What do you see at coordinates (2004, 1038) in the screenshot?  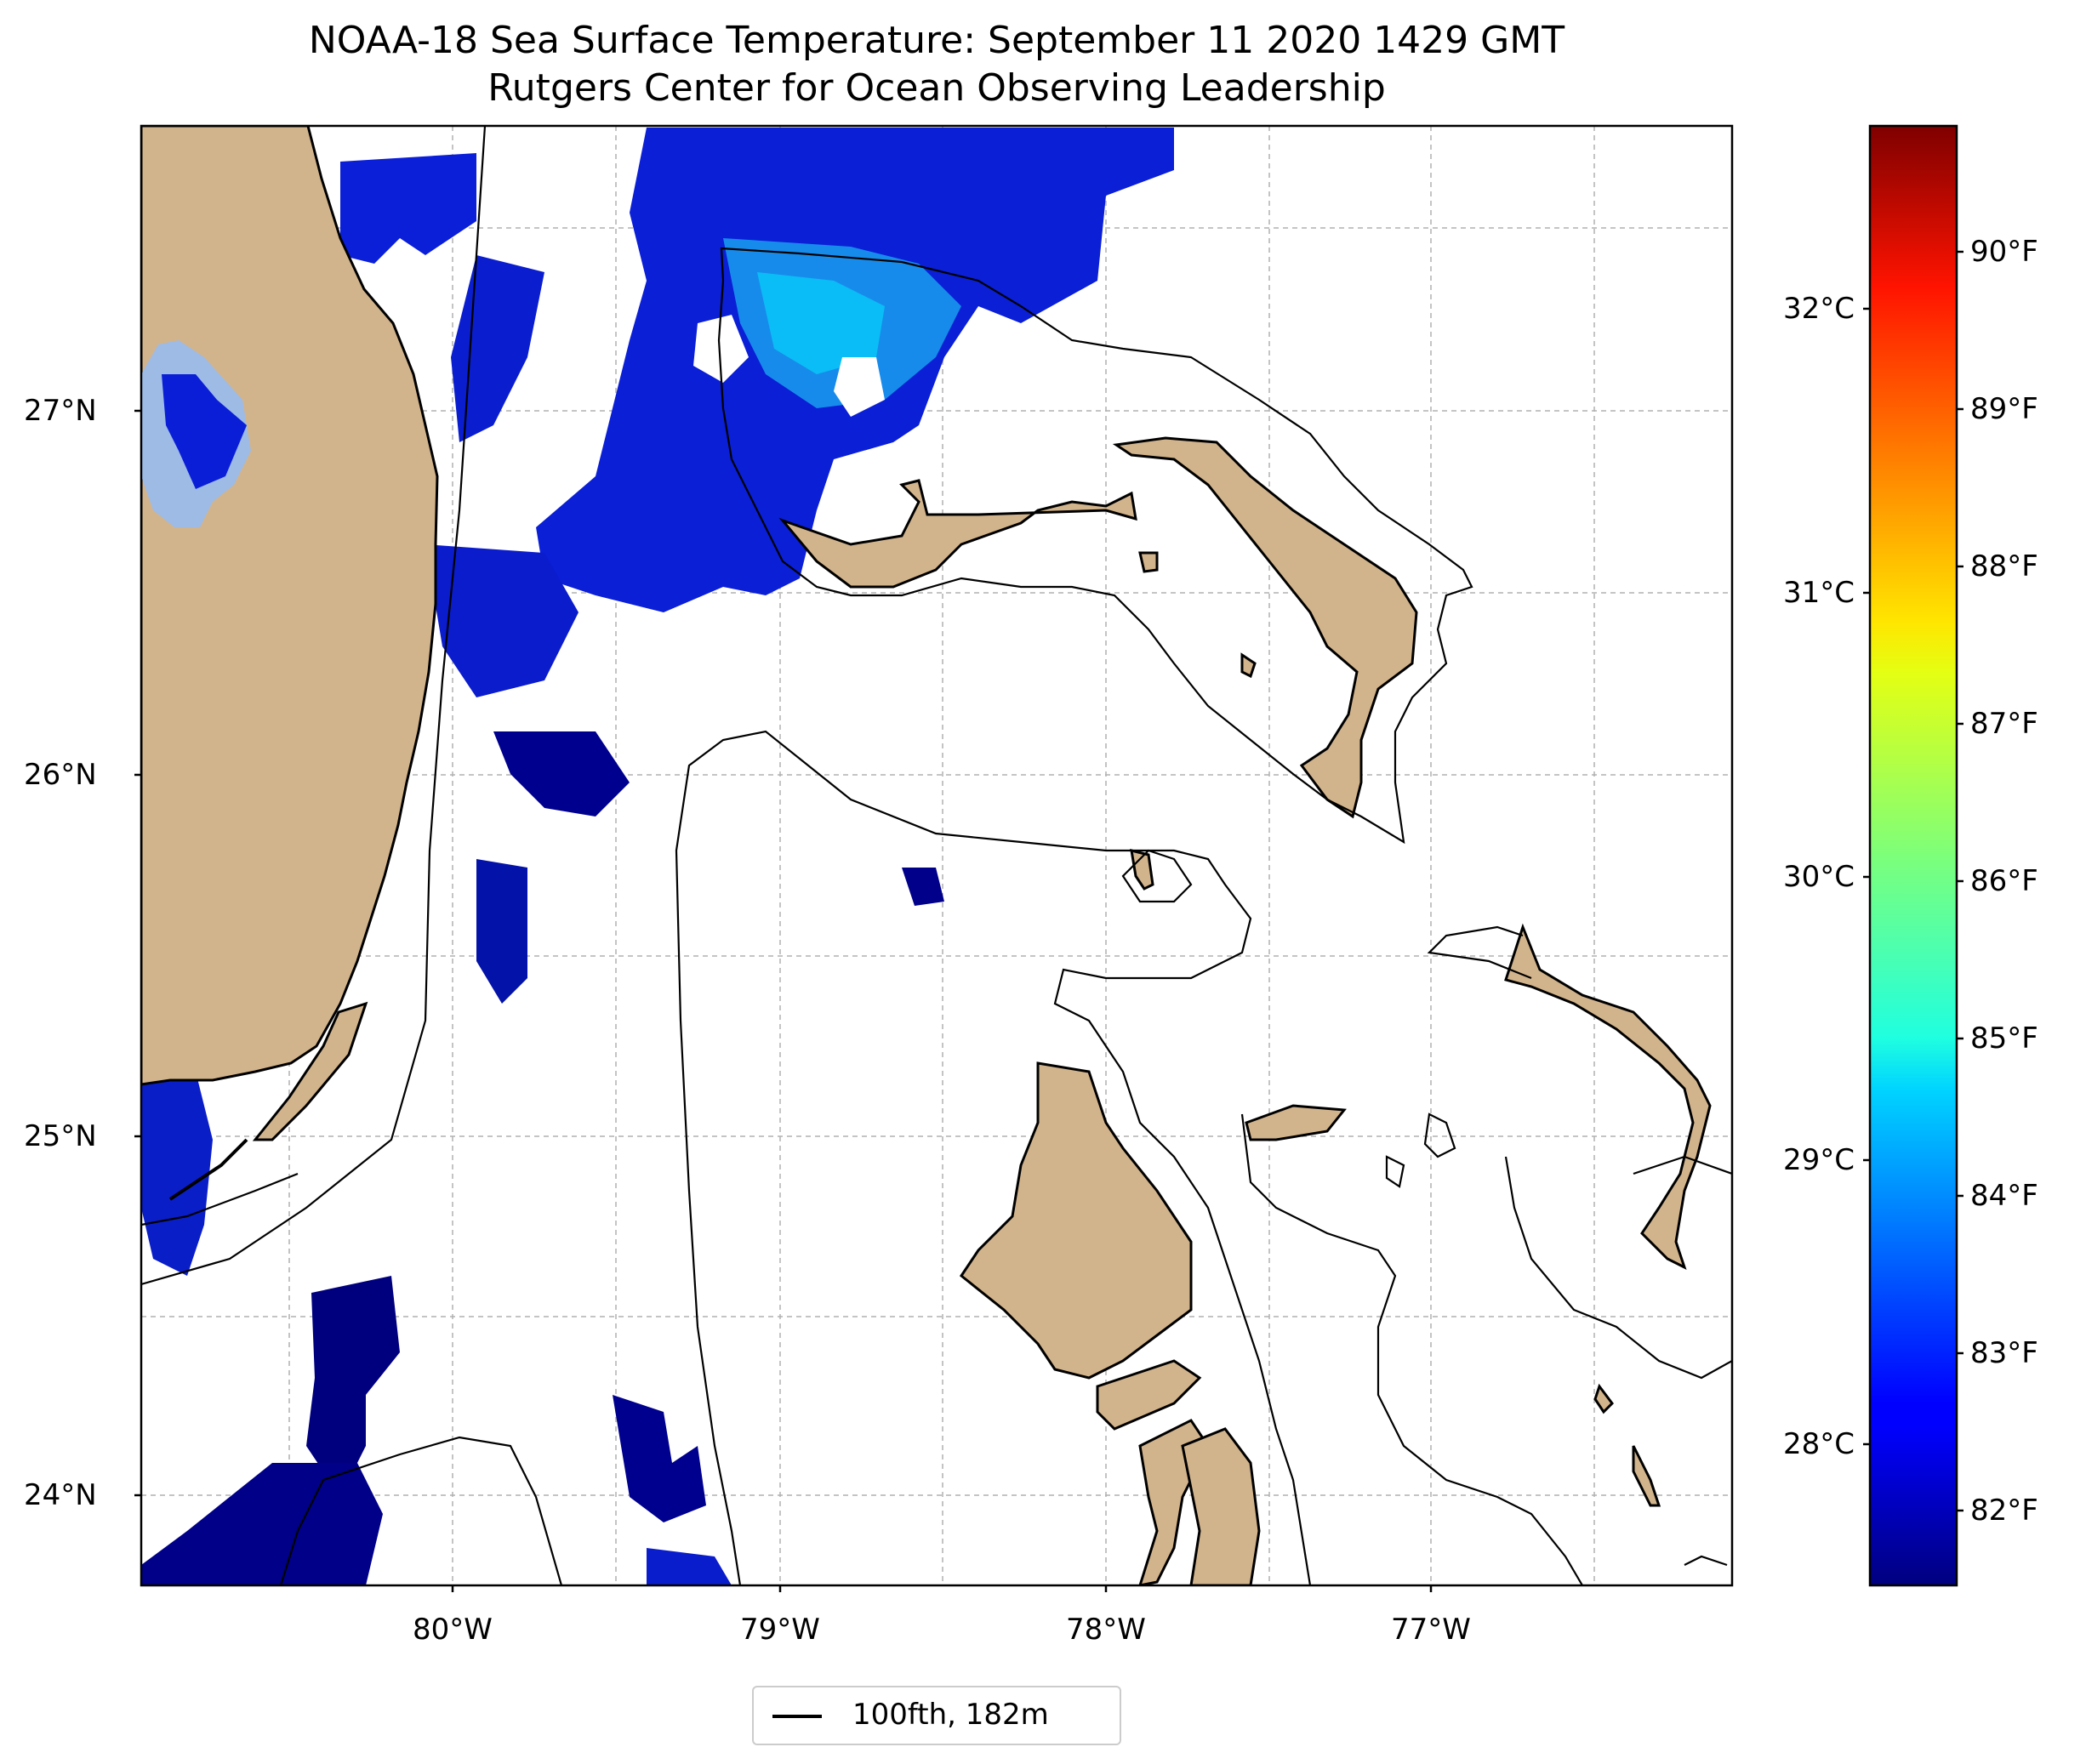 I see `colorbar-fahrenheit-label: 85°F` at bounding box center [2004, 1038].